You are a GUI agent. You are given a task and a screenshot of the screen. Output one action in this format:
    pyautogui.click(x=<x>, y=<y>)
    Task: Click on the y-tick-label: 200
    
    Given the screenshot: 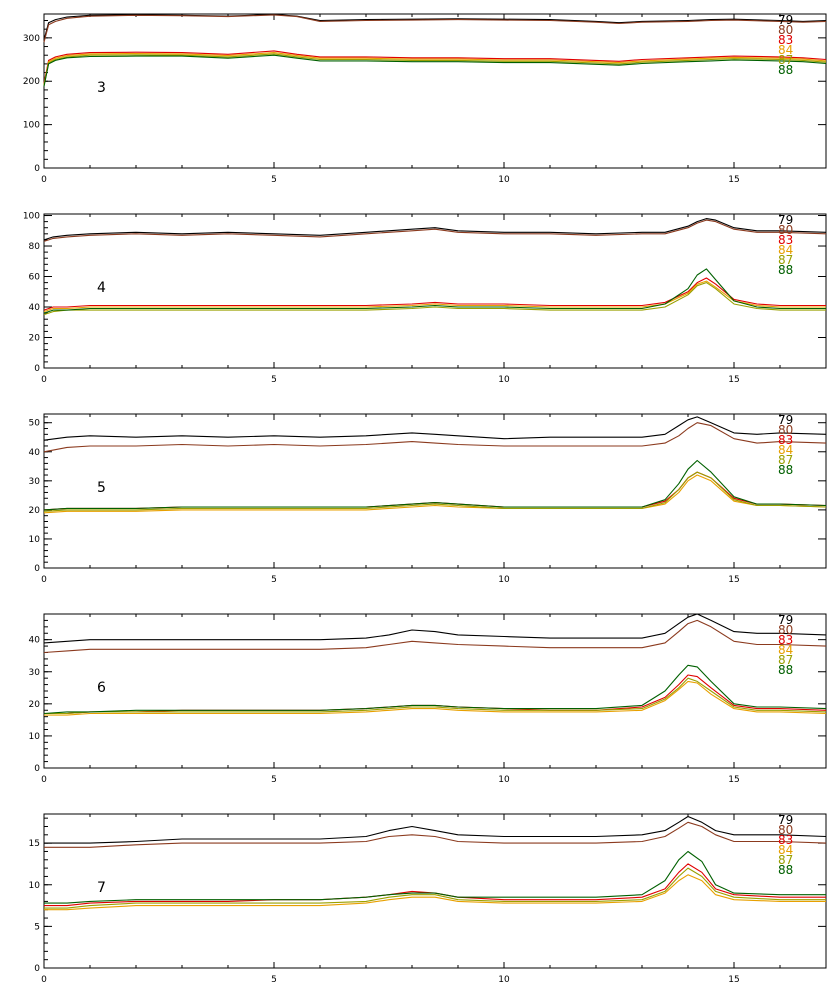 What is the action you would take?
    pyautogui.click(x=31, y=82)
    